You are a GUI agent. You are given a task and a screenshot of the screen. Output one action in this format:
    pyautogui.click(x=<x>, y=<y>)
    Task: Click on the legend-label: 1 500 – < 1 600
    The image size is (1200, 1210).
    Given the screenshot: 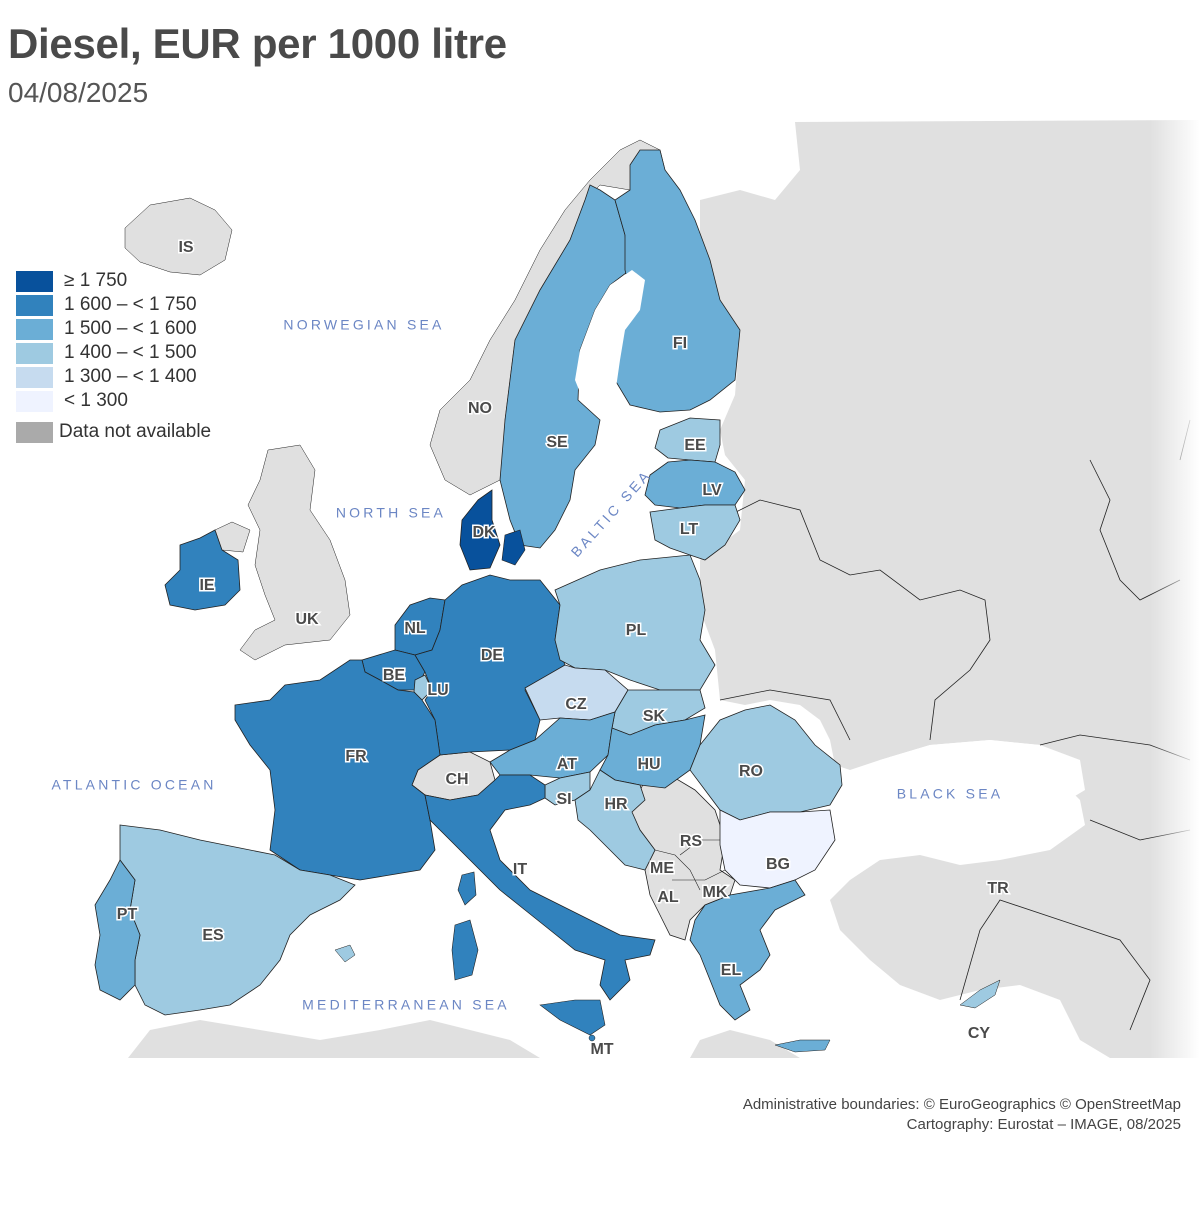 What is the action you would take?
    pyautogui.click(x=130, y=328)
    